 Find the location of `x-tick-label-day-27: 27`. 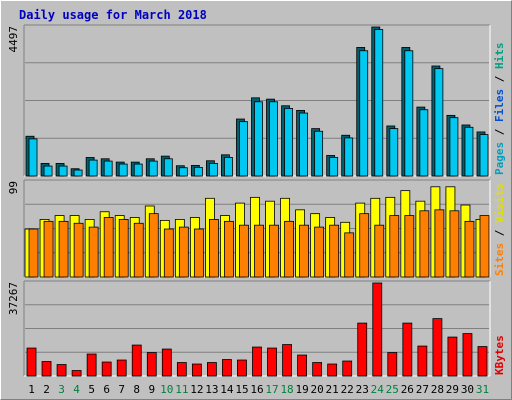

x-tick-label-day-27: 27 is located at coordinates (422, 389).